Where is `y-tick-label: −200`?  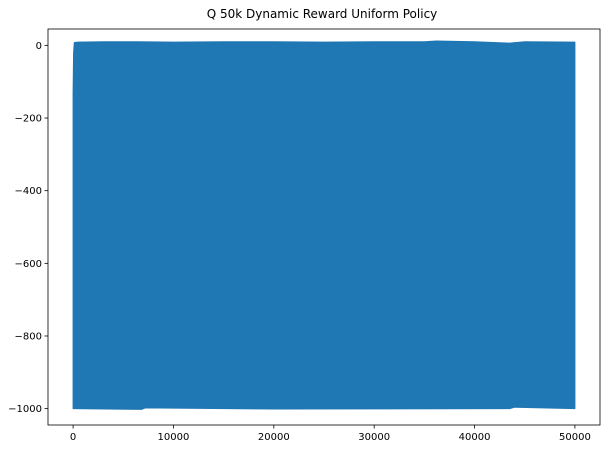 y-tick-label: −200 is located at coordinates (28, 119).